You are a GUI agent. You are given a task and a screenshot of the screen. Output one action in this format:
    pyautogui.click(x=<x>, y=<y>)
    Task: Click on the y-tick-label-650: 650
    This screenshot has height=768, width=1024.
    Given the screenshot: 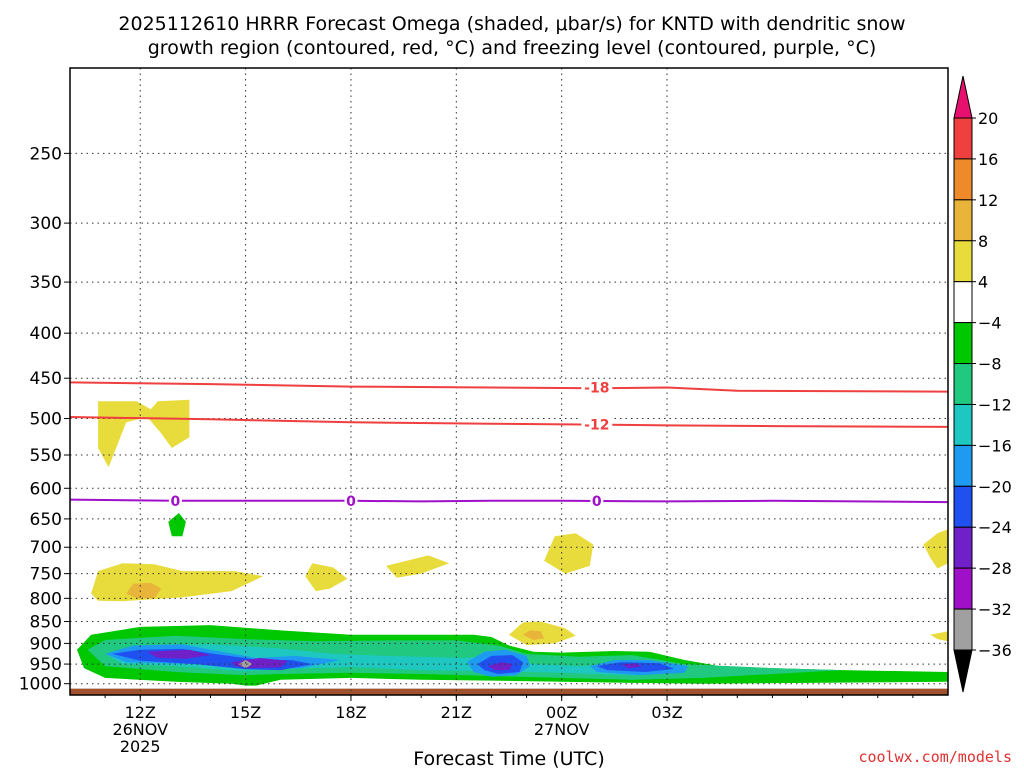 What is the action you would take?
    pyautogui.click(x=46, y=520)
    